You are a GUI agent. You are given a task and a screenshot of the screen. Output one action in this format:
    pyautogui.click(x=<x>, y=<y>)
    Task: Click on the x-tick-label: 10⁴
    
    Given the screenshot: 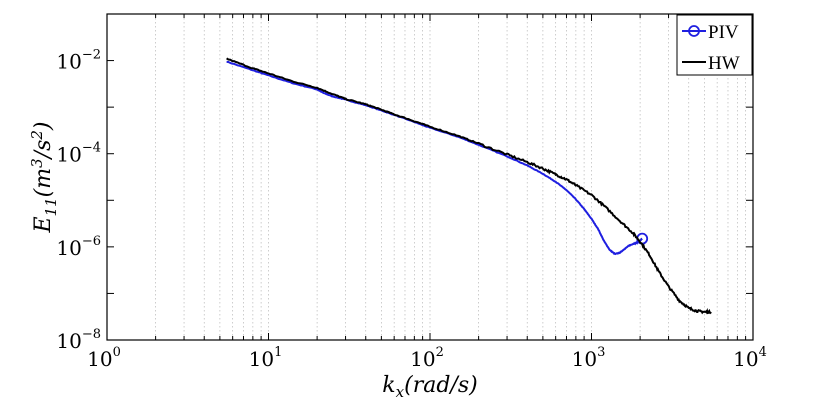 What is the action you would take?
    pyautogui.click(x=750, y=358)
    